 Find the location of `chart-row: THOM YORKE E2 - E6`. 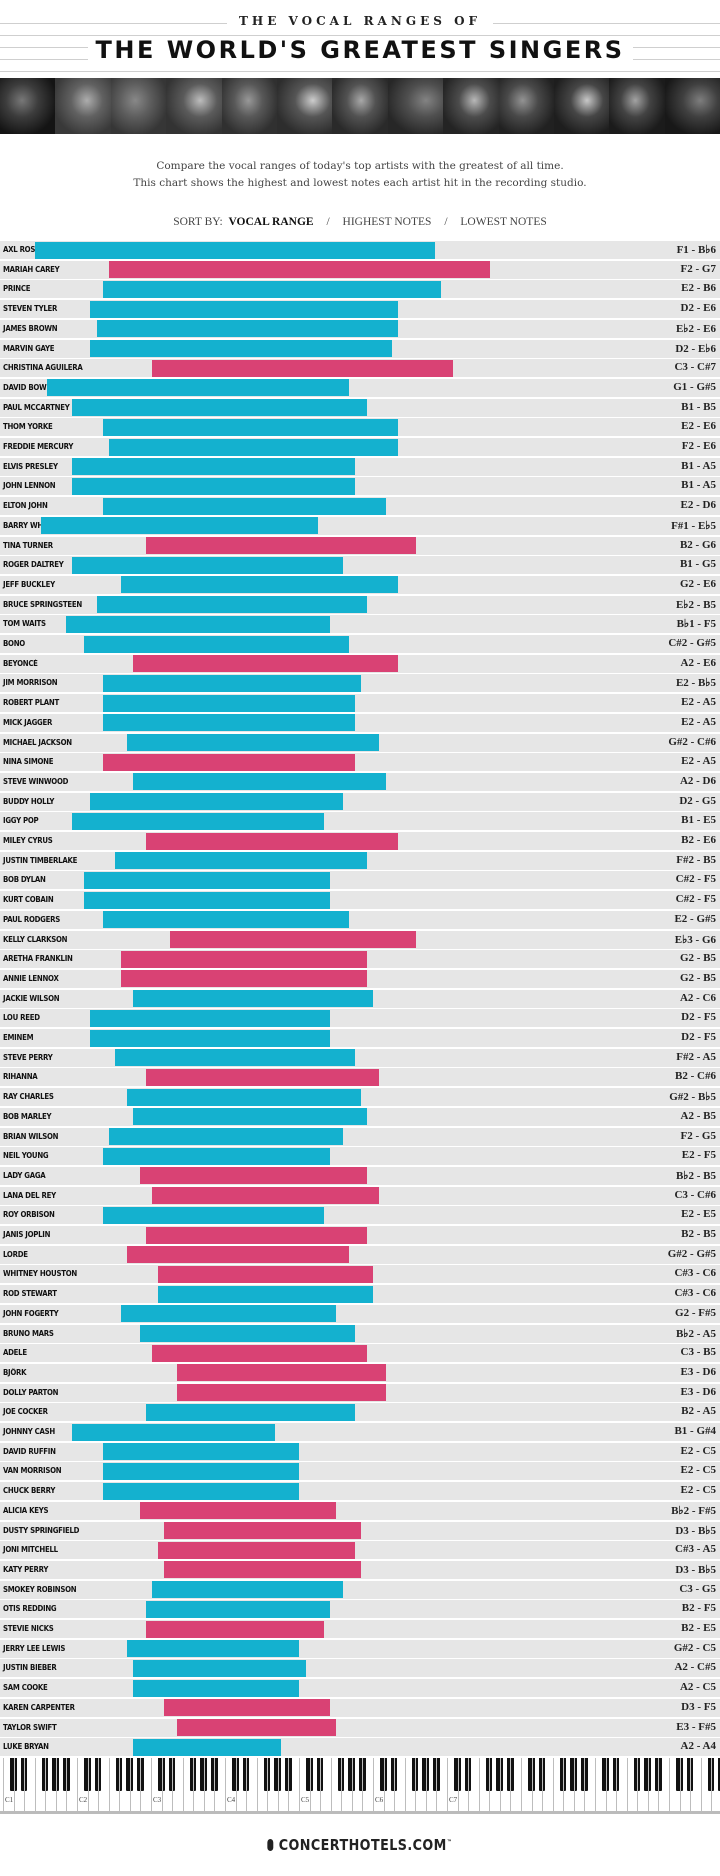

chart-row: THOM YORKE E2 - E6 is located at coordinates (360, 427).